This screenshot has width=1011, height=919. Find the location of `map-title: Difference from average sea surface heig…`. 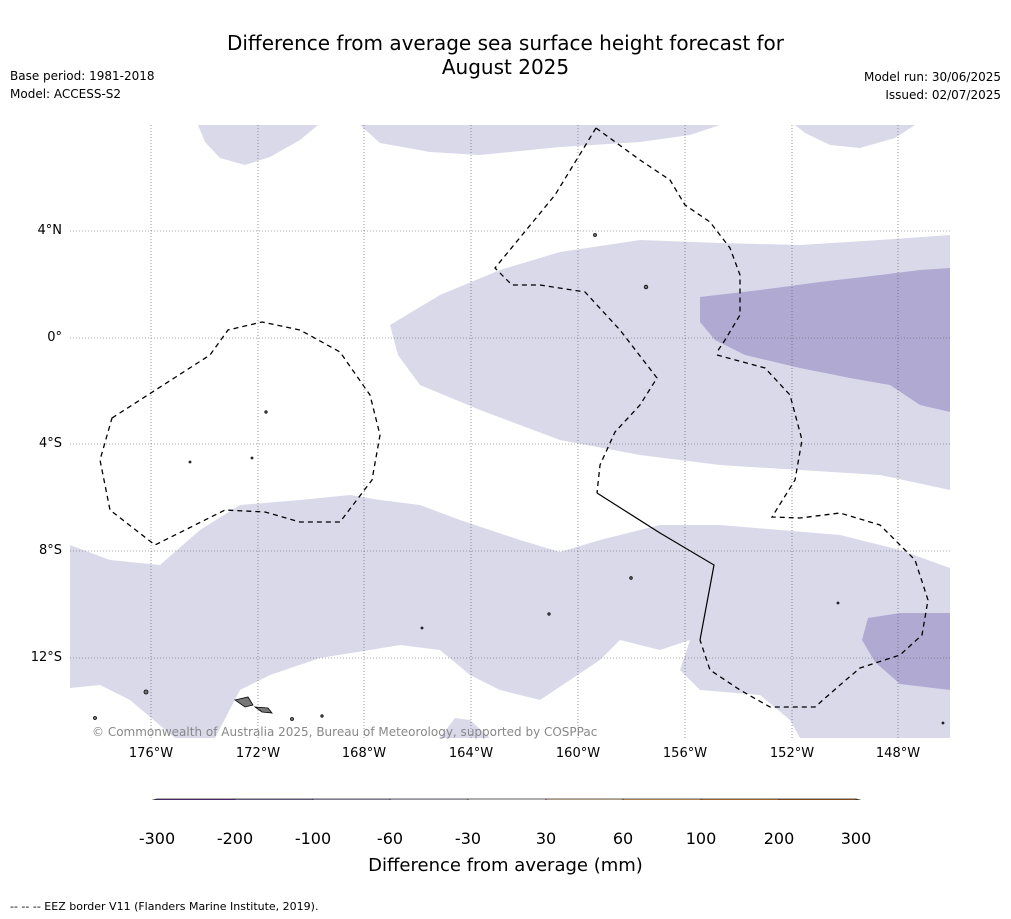

map-title: Difference from average sea surface heig… is located at coordinates (505, 55).